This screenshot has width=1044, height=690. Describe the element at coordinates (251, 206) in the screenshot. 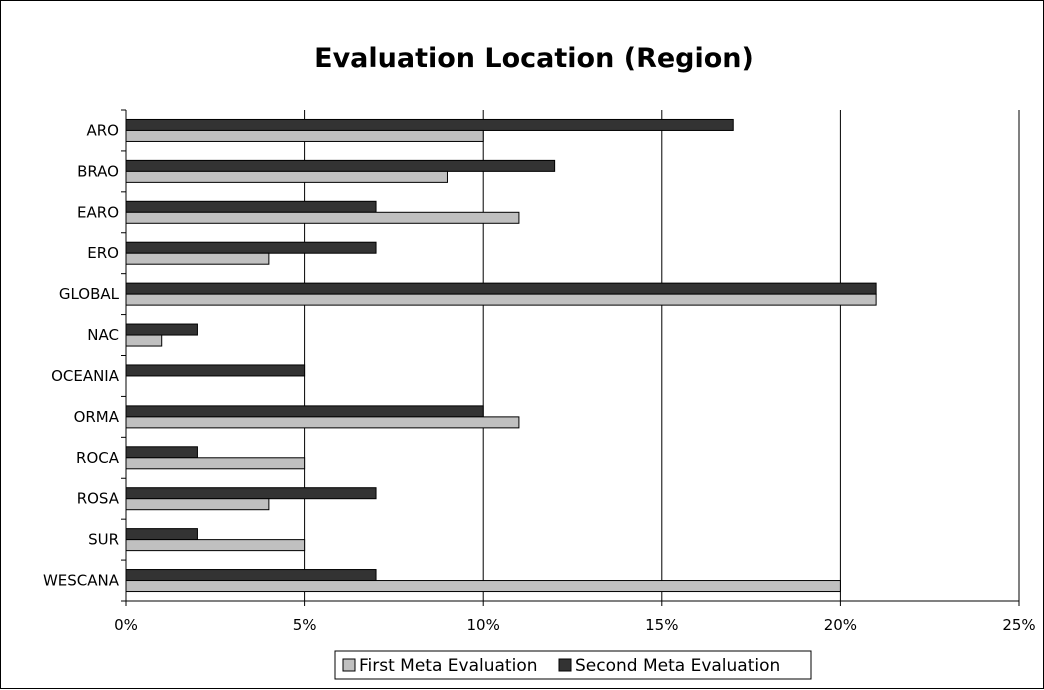

I see `bar-second-earo` at that location.